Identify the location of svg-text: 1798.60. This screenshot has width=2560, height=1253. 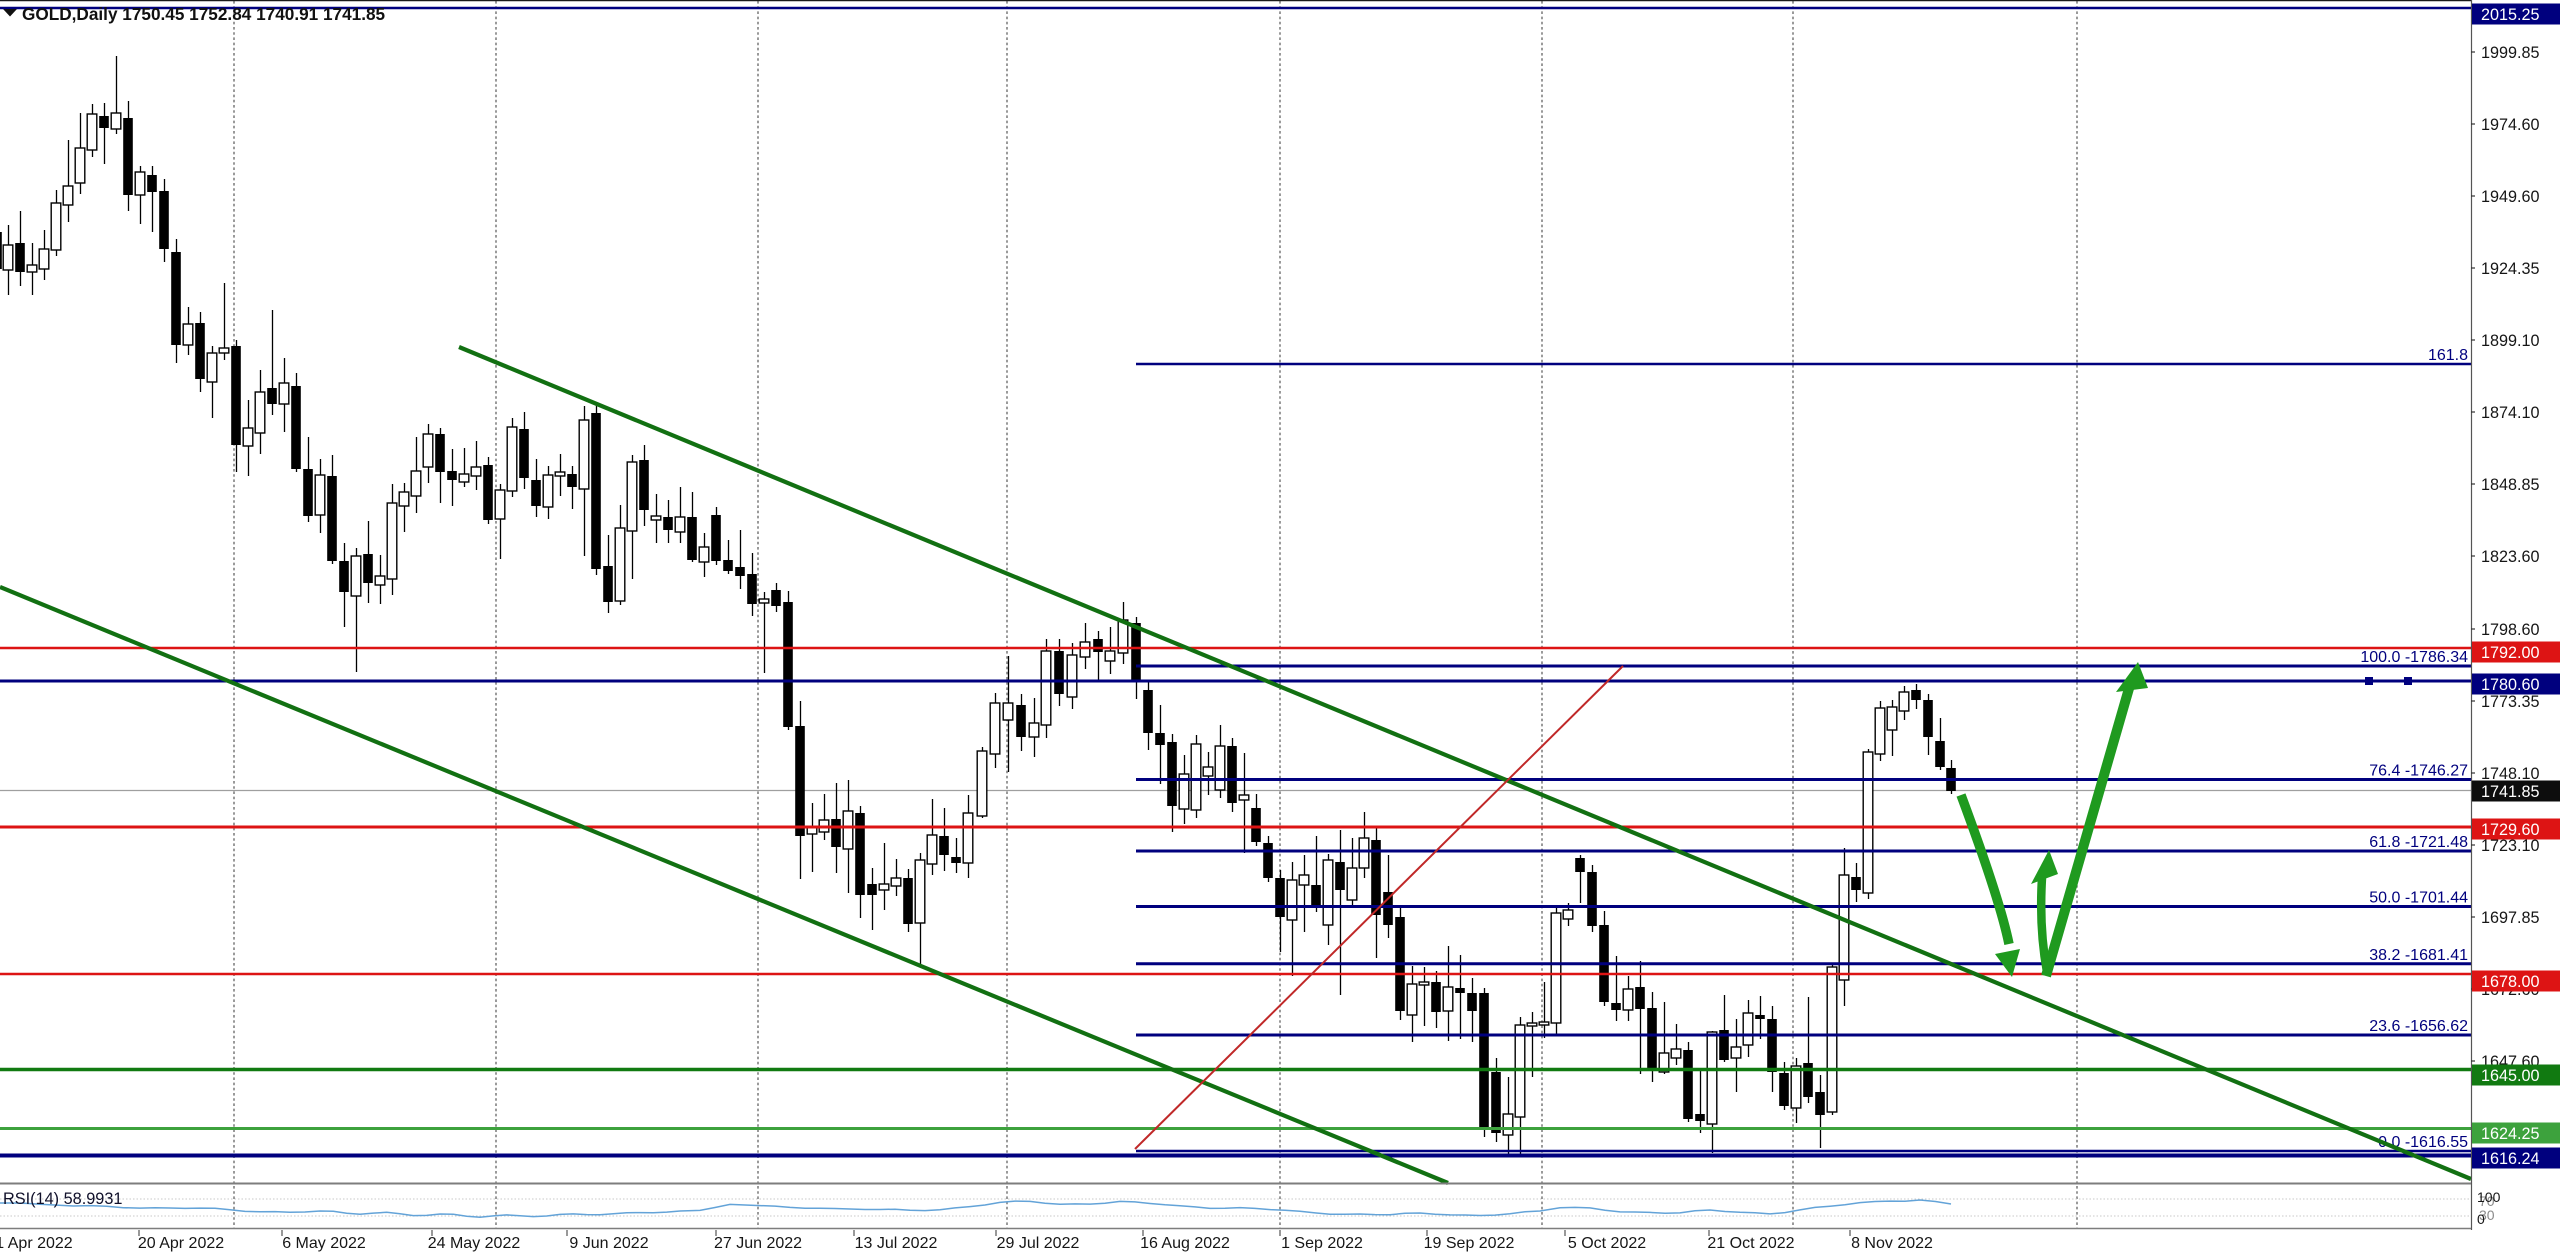
(2510, 630).